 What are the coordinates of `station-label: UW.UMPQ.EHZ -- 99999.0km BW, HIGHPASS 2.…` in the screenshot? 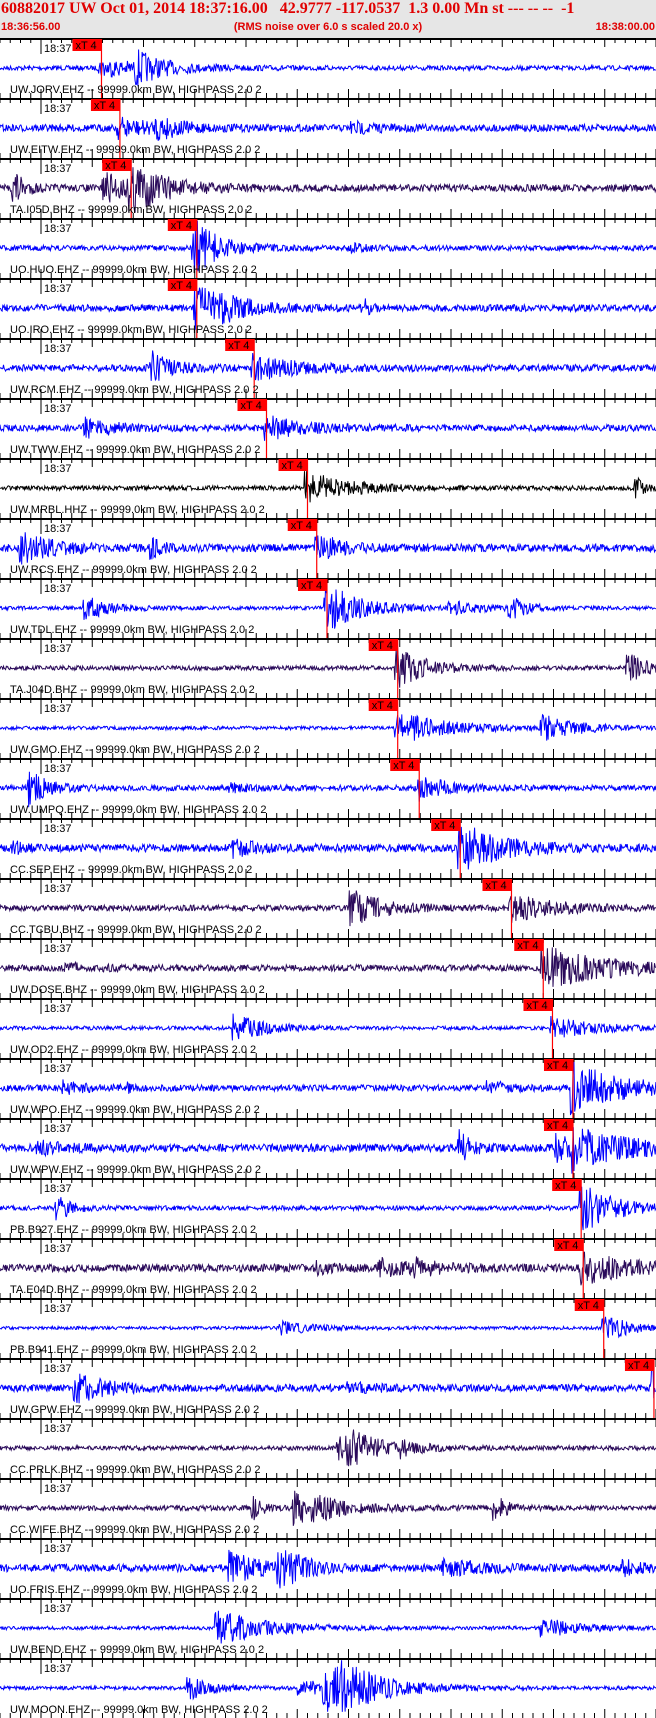 It's located at (138, 810).